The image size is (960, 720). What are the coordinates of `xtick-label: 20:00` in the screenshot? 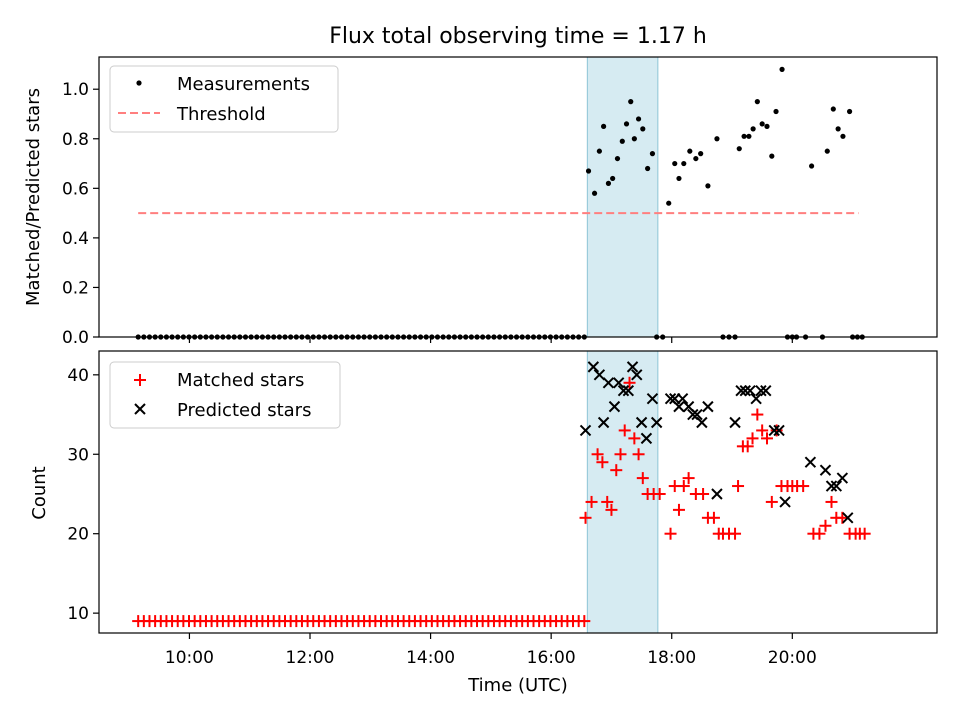 It's located at (792, 658).